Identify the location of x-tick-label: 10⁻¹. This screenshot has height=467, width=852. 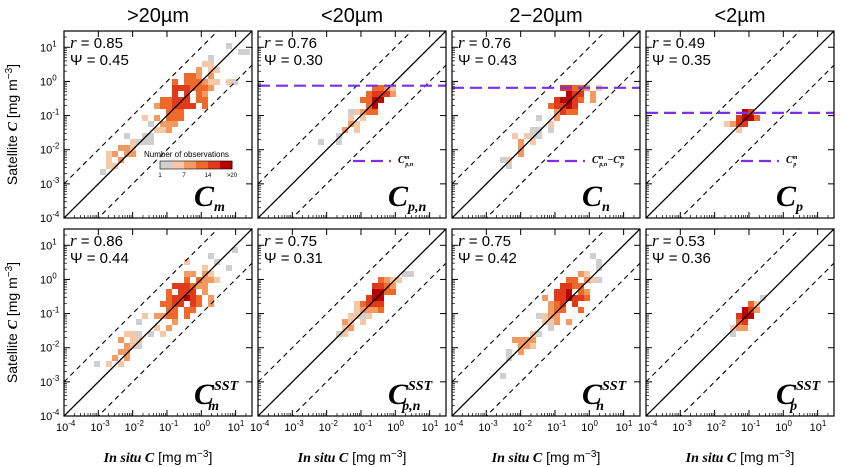
(557, 426).